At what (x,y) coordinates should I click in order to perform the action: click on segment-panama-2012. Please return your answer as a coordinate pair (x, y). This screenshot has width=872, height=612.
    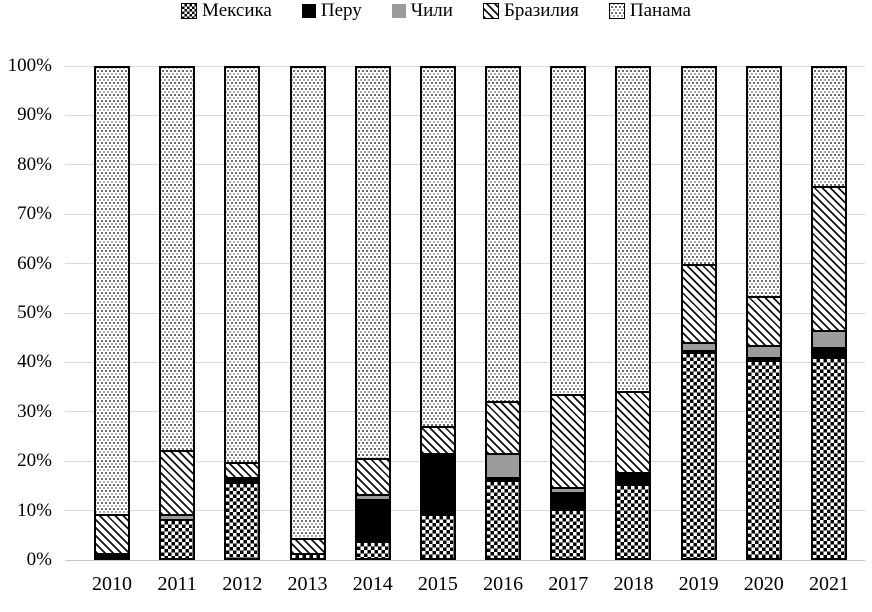
    Looking at the image, I should click on (242, 265).